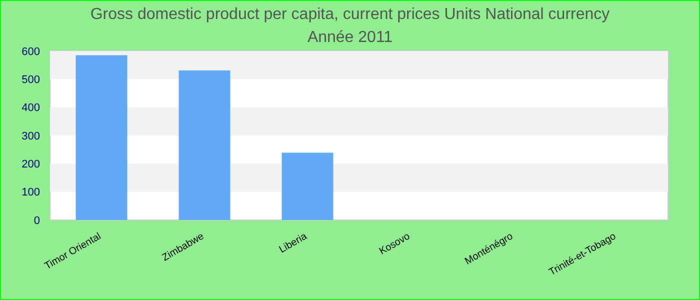 The width and height of the screenshot is (700, 300). Describe the element at coordinates (31, 80) in the screenshot. I see `y-tick-label: 500` at that location.